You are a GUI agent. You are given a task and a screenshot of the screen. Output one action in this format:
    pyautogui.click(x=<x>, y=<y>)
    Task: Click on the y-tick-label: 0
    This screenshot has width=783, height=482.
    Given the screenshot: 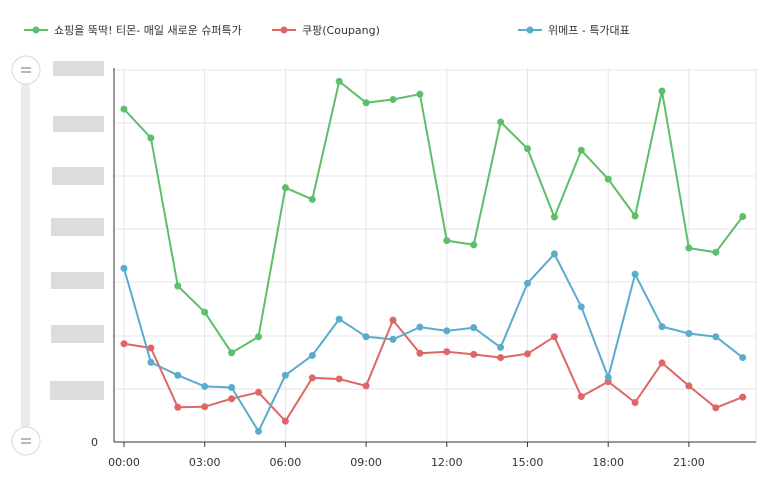 What is the action you would take?
    pyautogui.click(x=94, y=442)
    